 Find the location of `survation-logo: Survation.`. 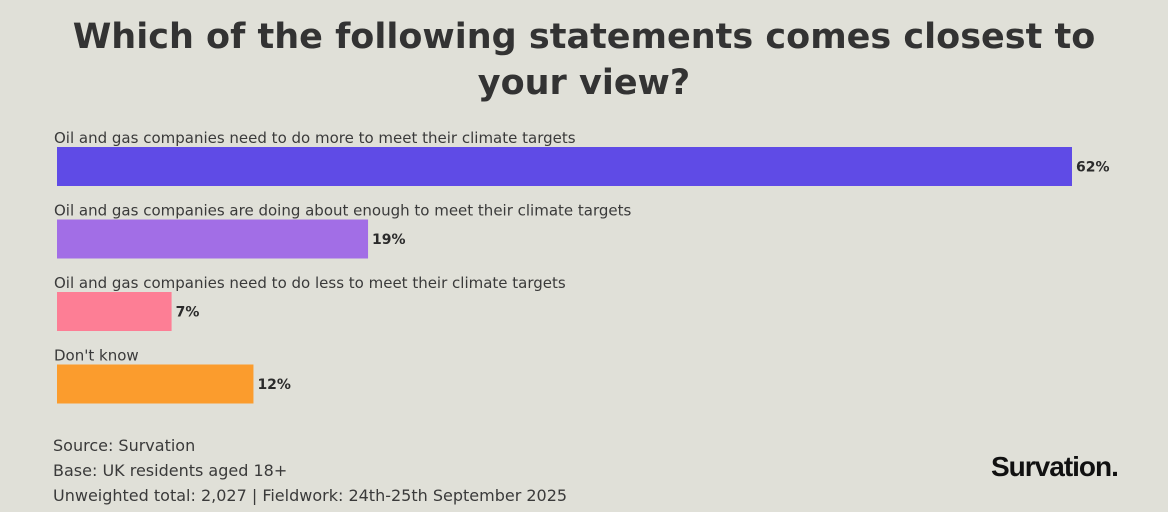

survation-logo: Survation. is located at coordinates (1055, 466).